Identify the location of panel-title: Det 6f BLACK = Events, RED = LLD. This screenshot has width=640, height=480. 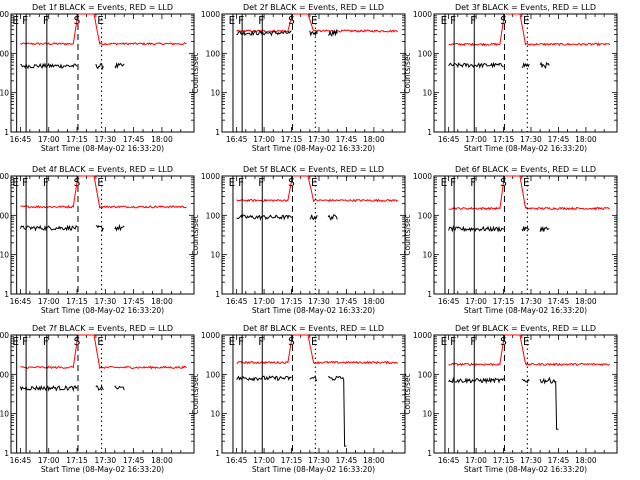
(525, 169).